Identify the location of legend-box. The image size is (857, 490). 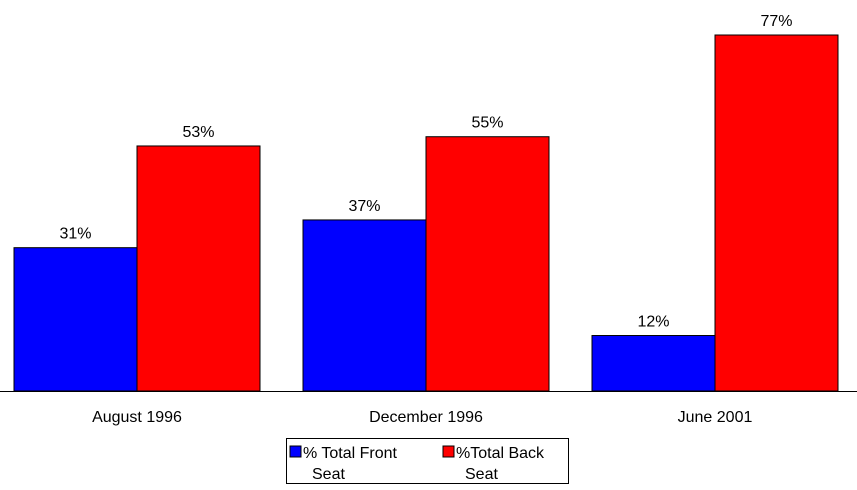
(427, 461).